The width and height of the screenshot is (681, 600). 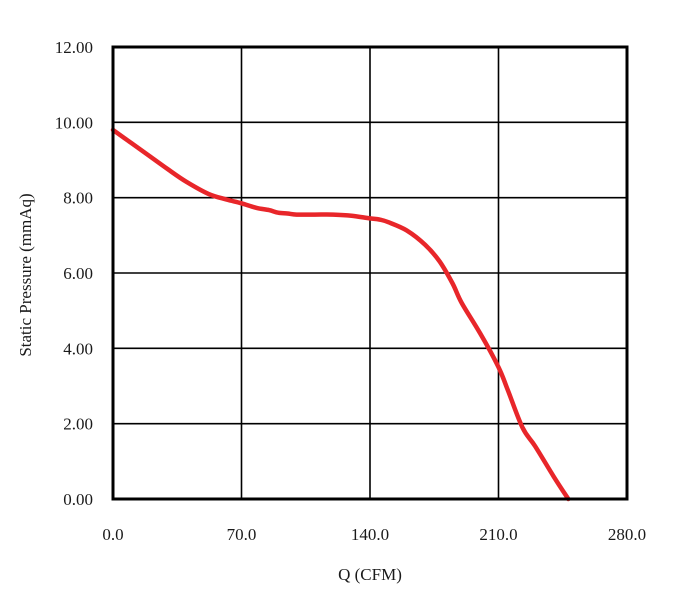 What do you see at coordinates (78, 499) in the screenshot?
I see `y-tick-label: 0.00` at bounding box center [78, 499].